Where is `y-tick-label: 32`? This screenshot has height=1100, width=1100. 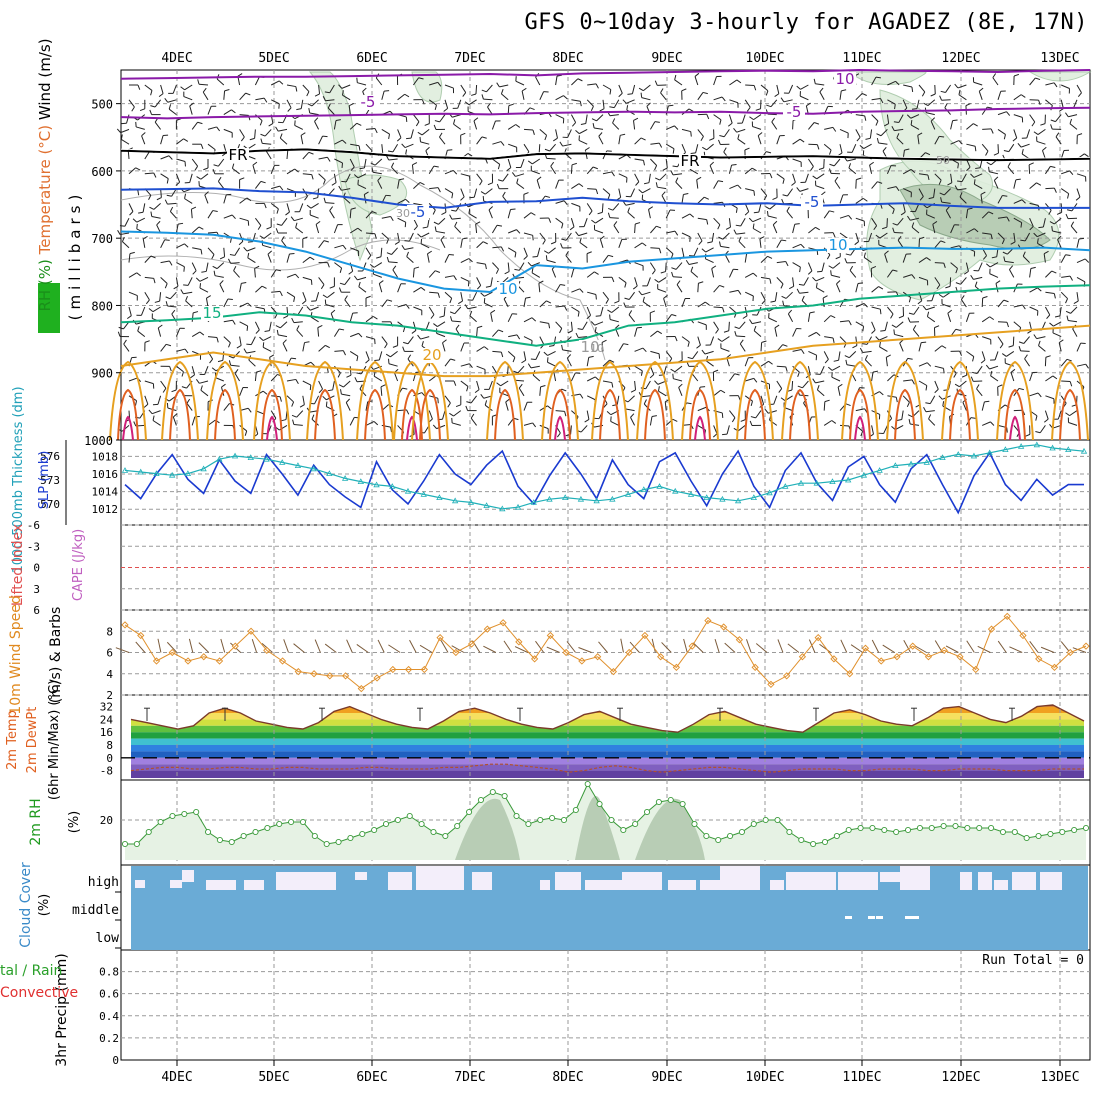
y-tick-label: 32 is located at coordinates (106, 707).